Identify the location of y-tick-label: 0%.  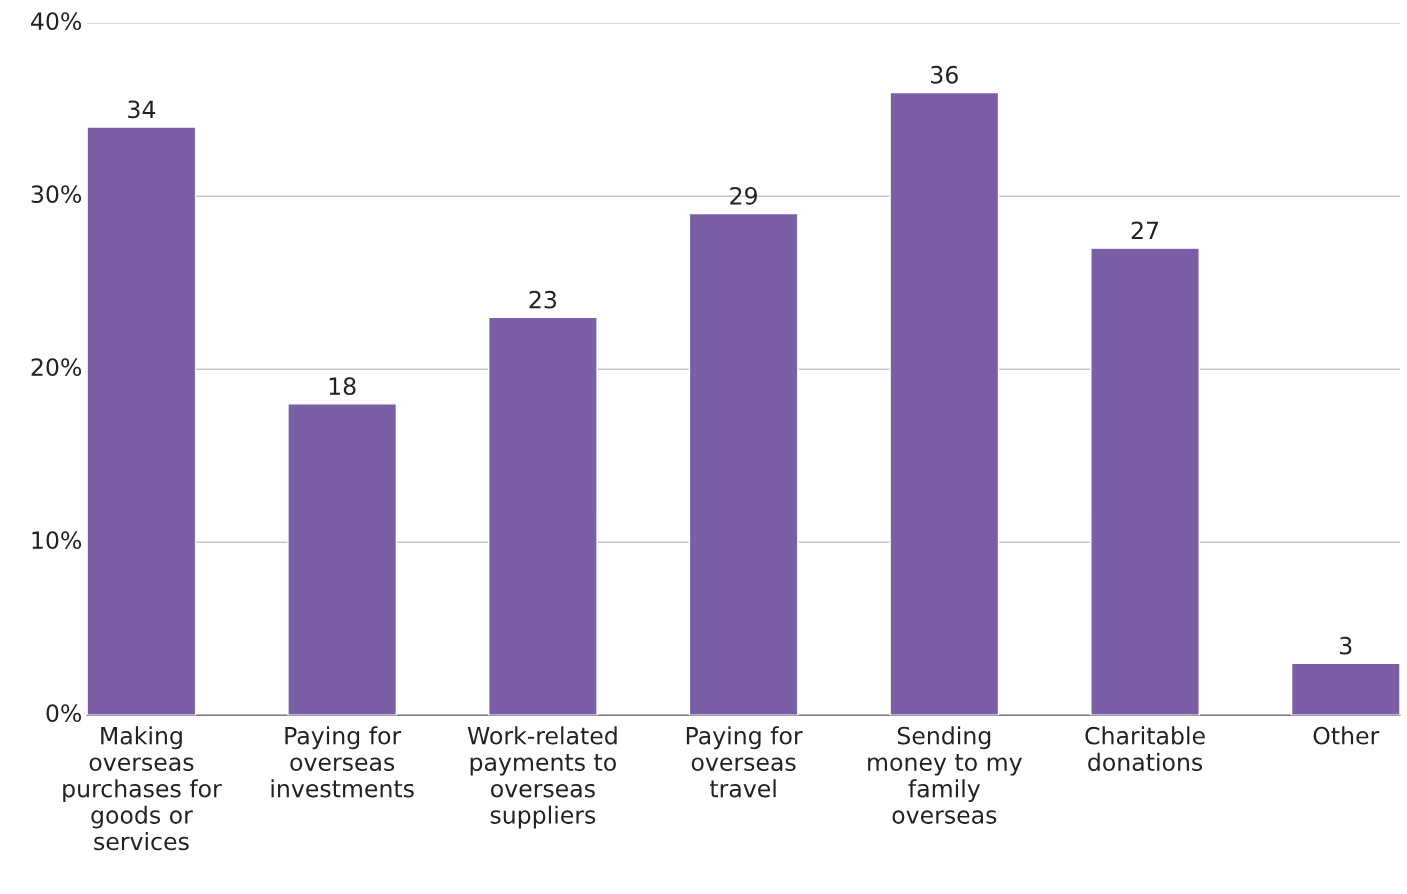
(64, 713).